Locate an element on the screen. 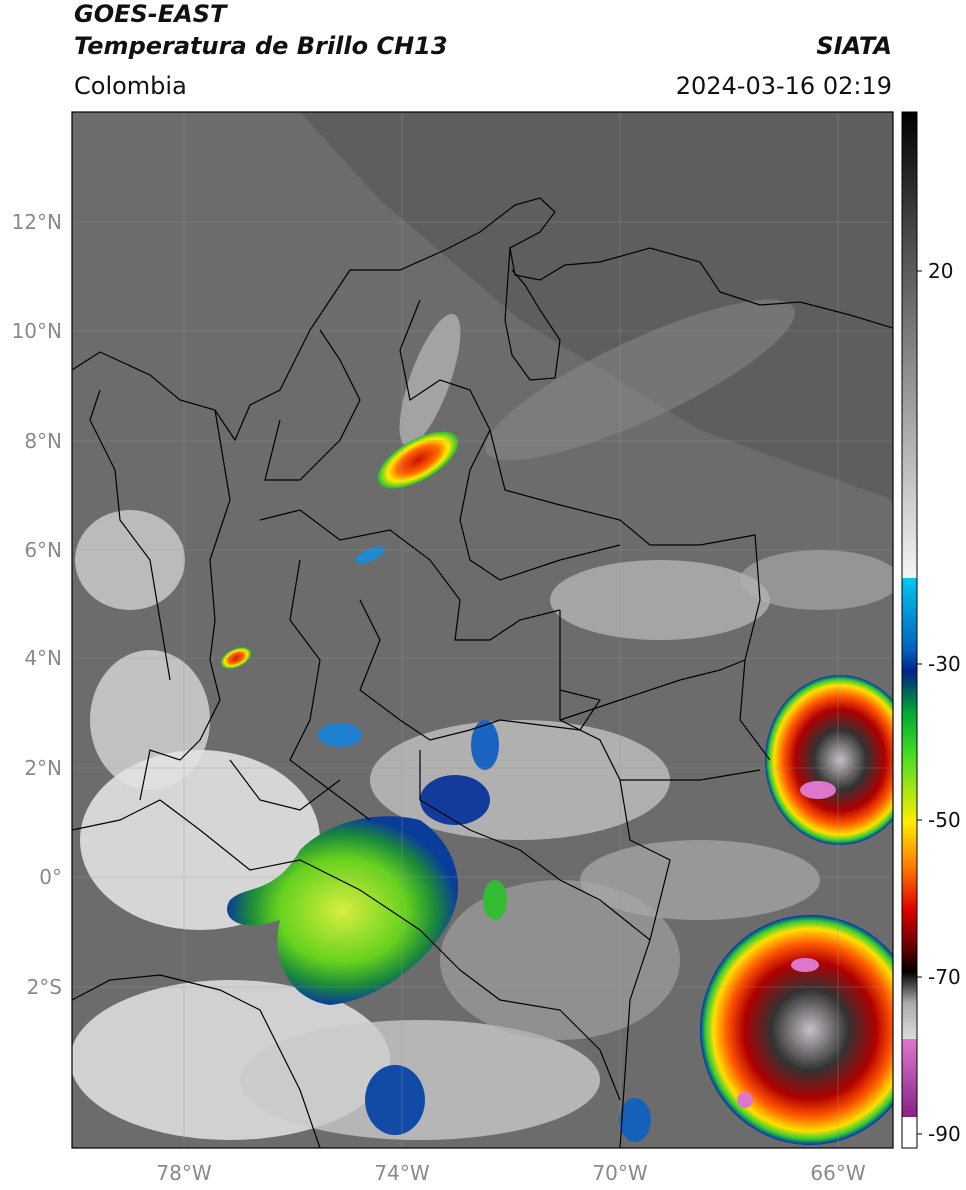 The image size is (966, 1190). lat-label-8n: 8°N is located at coordinates (43, 441).